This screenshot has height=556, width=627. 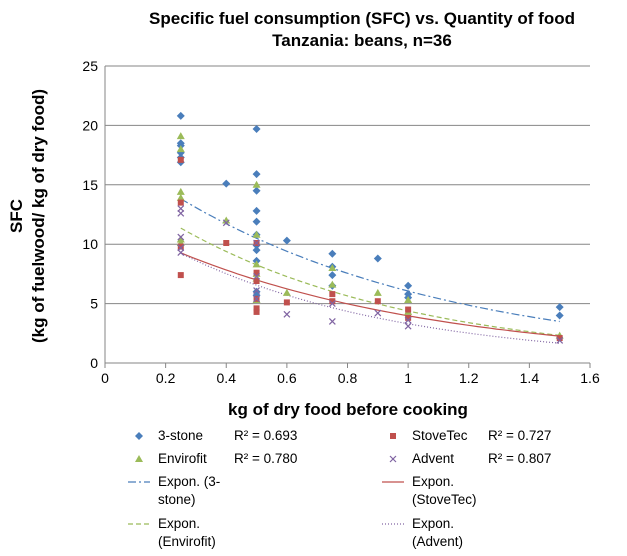 I want to click on legend-r2: R² = 0.780, so click(x=265, y=458).